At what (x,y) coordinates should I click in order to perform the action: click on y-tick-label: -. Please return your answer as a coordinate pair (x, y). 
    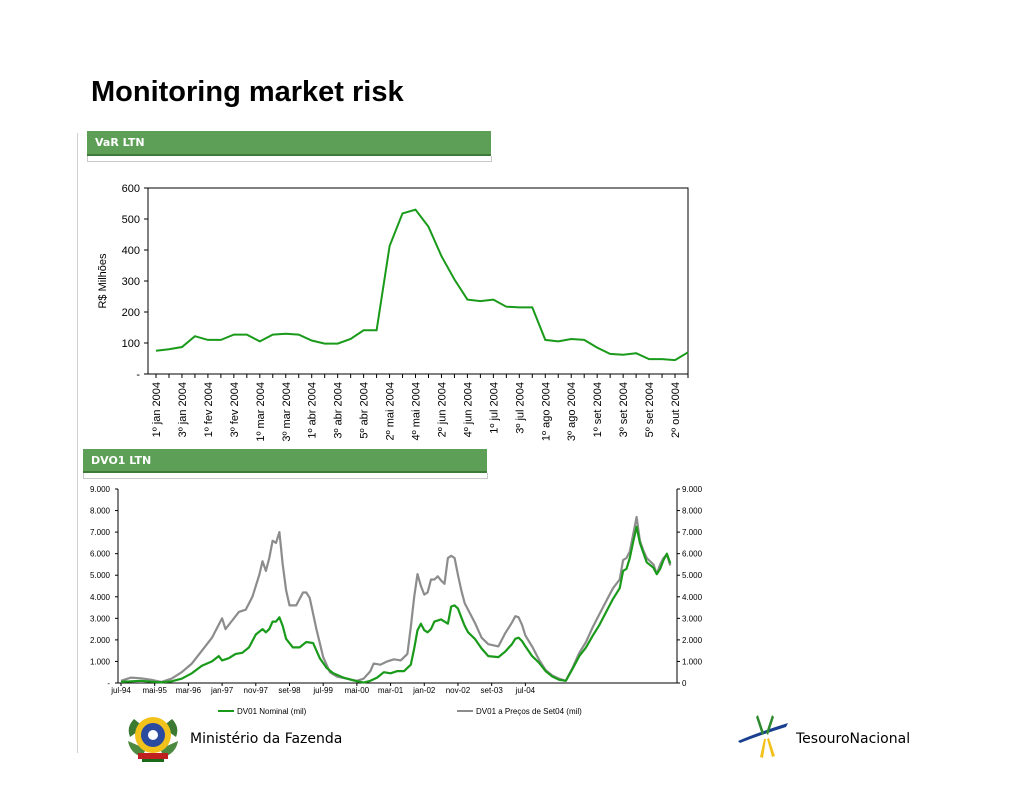
    Looking at the image, I should click on (138, 375).